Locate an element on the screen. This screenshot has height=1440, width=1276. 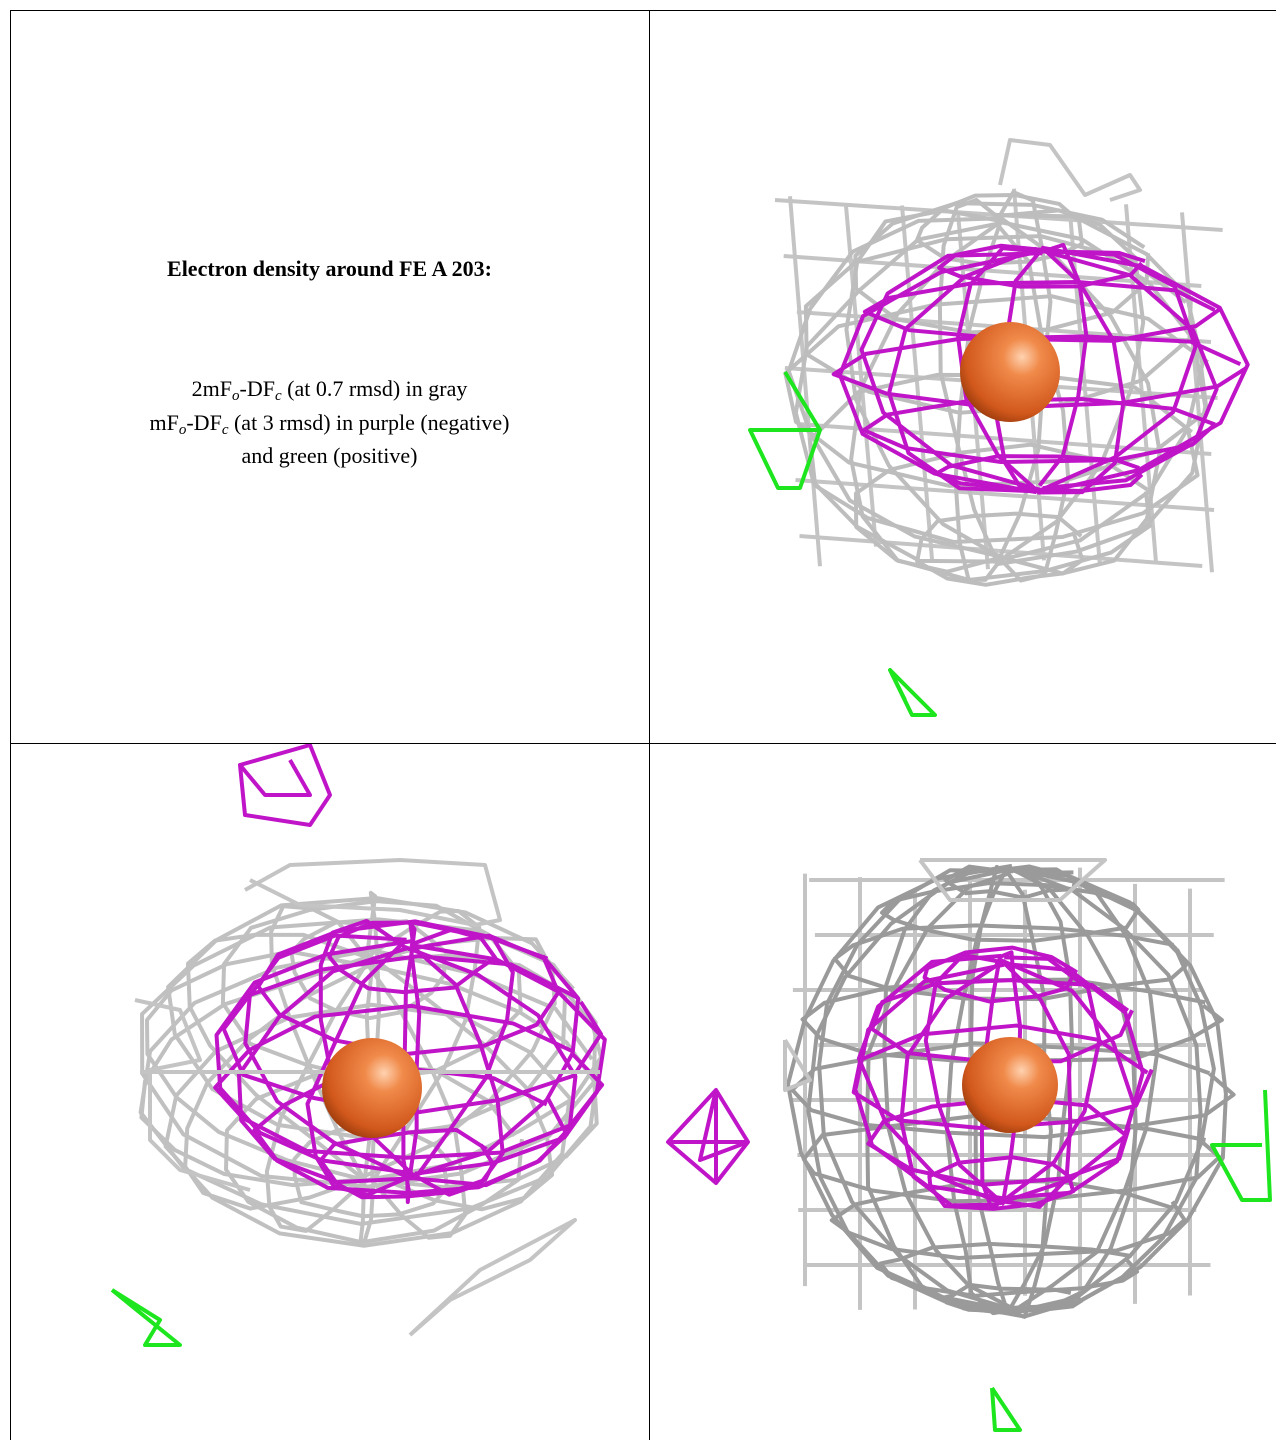
caption-text: (at 3 rmsd) in purple (negative) is located at coordinates (369, 422).